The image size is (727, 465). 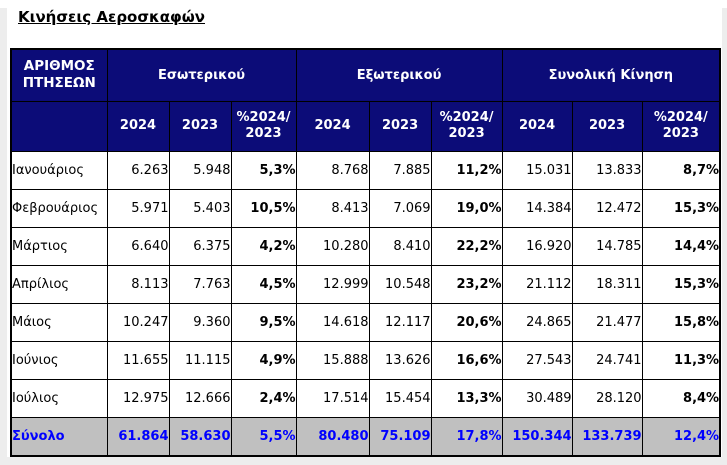 I want to click on month-cell: Σύνολο, so click(x=59, y=436).